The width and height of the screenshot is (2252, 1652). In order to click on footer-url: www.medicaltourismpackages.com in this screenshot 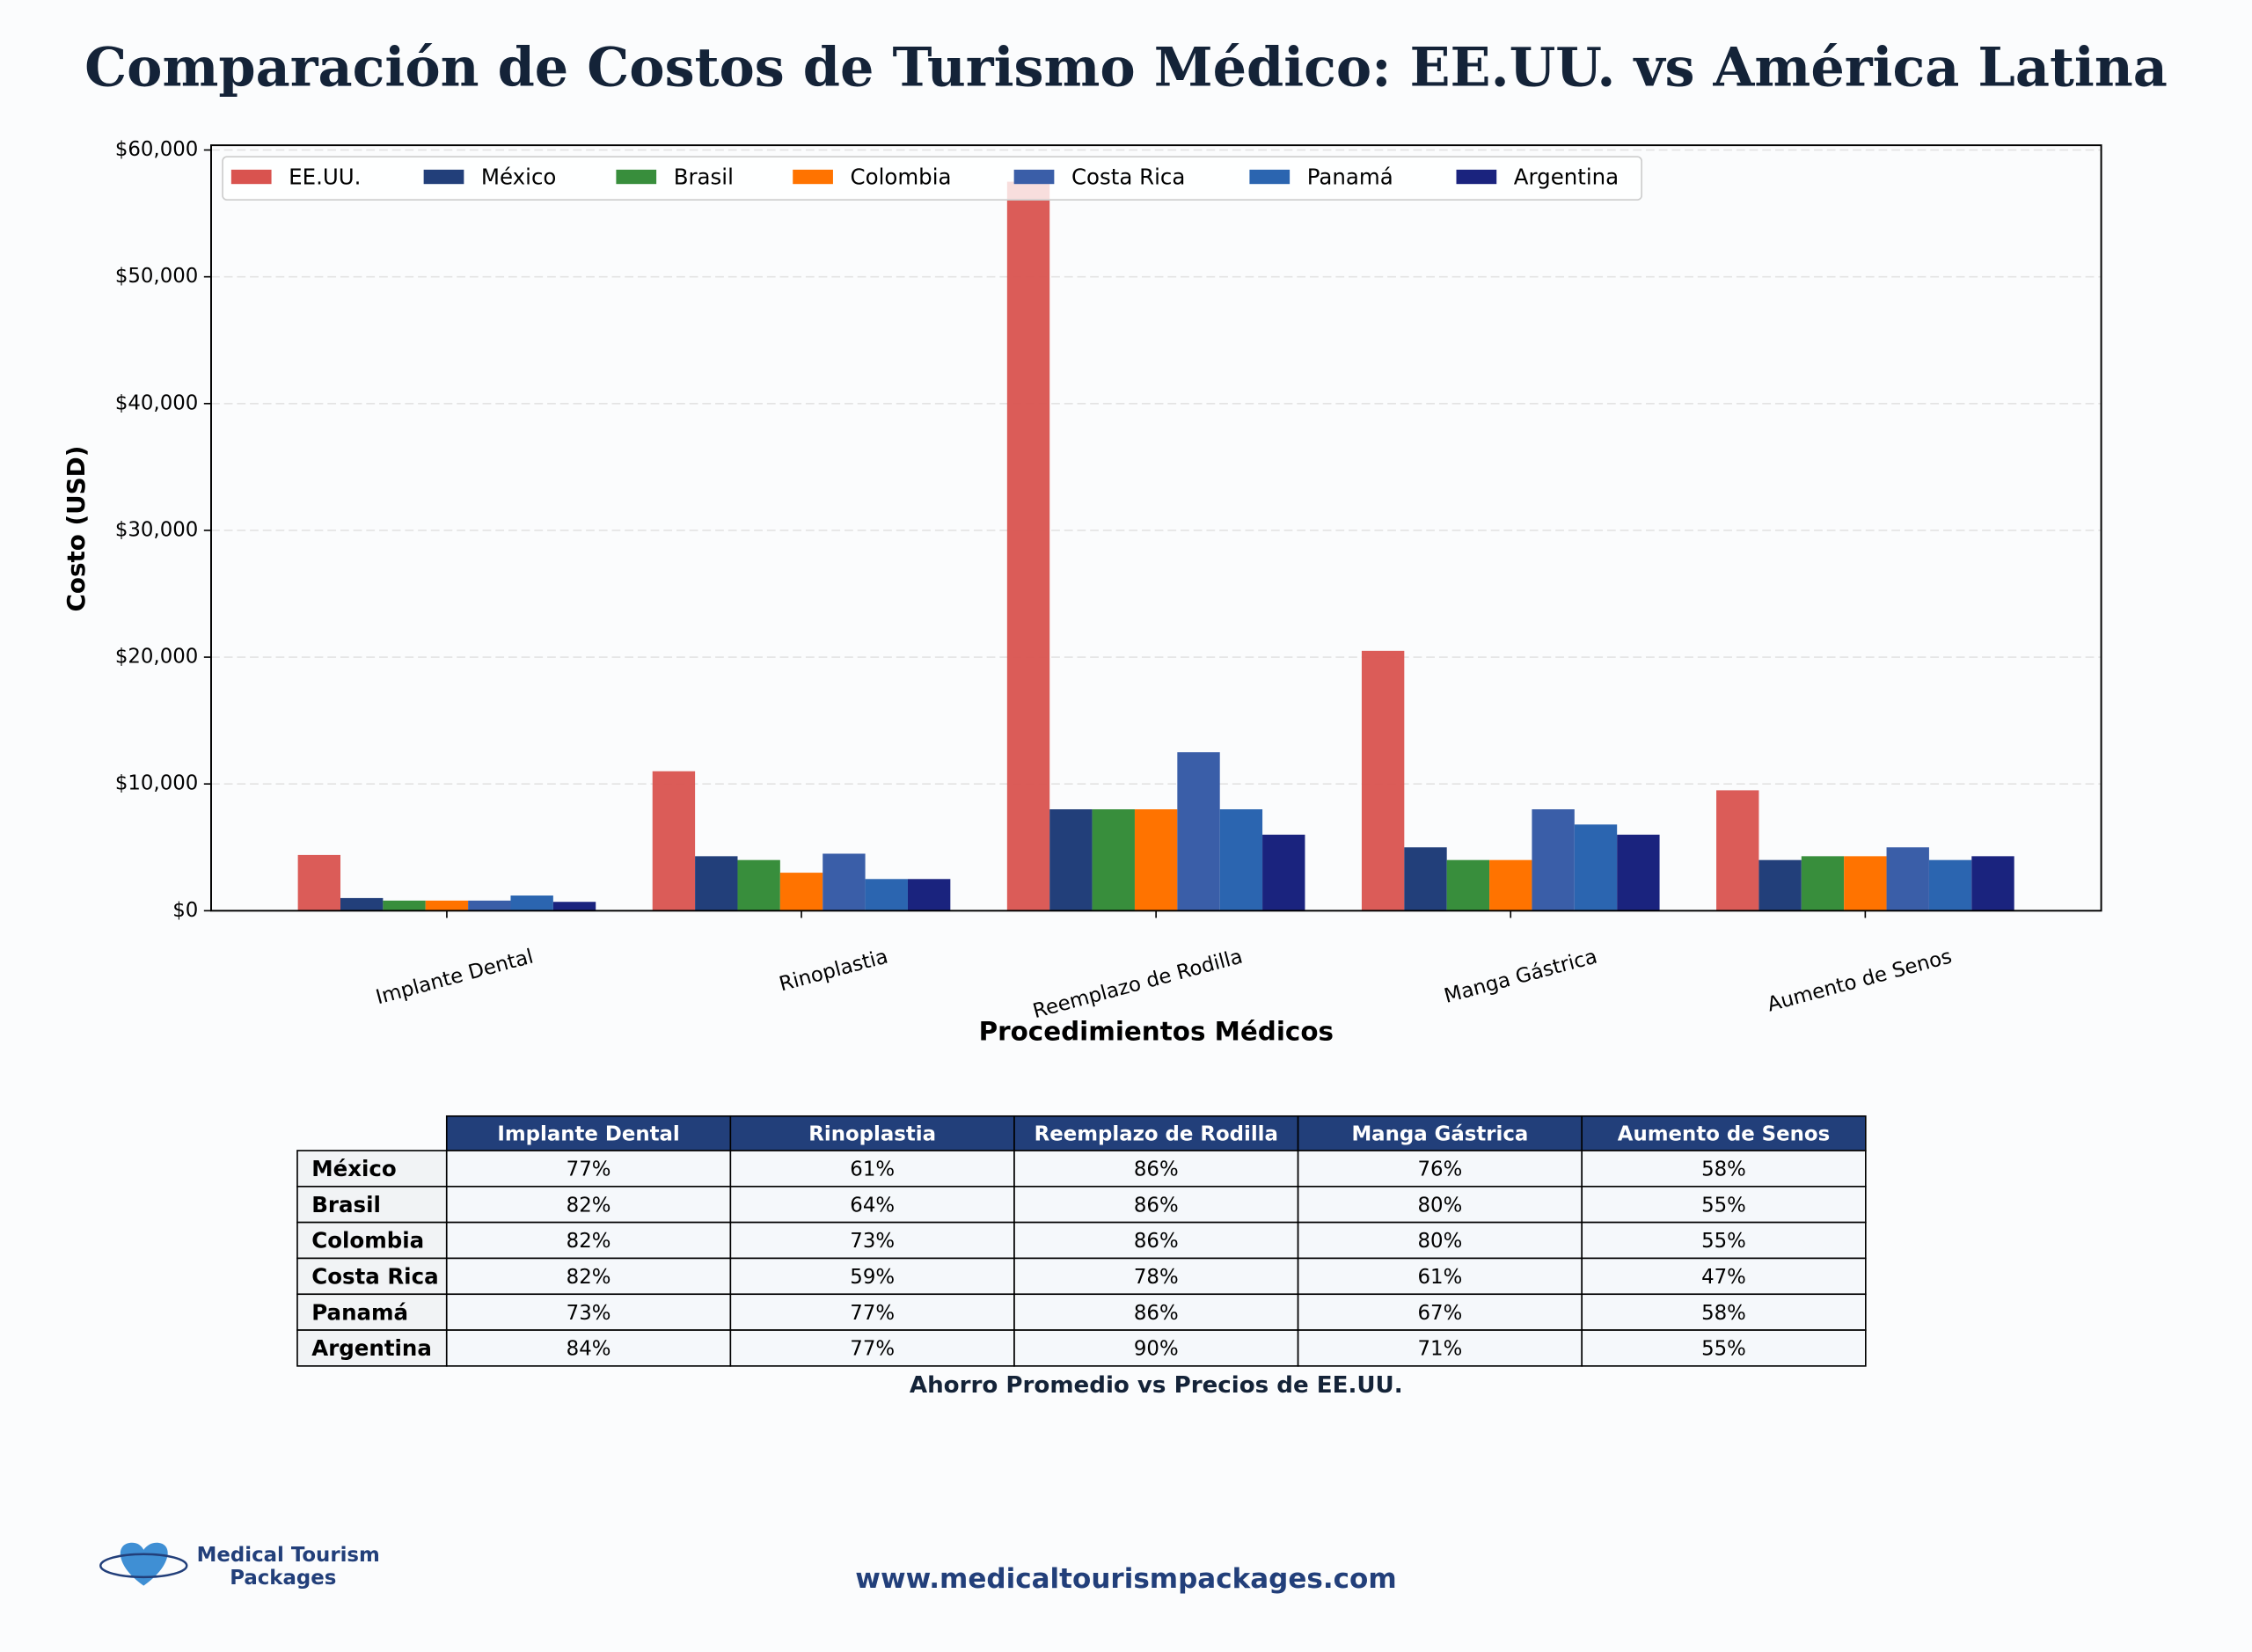, I will do `click(1125, 1579)`.